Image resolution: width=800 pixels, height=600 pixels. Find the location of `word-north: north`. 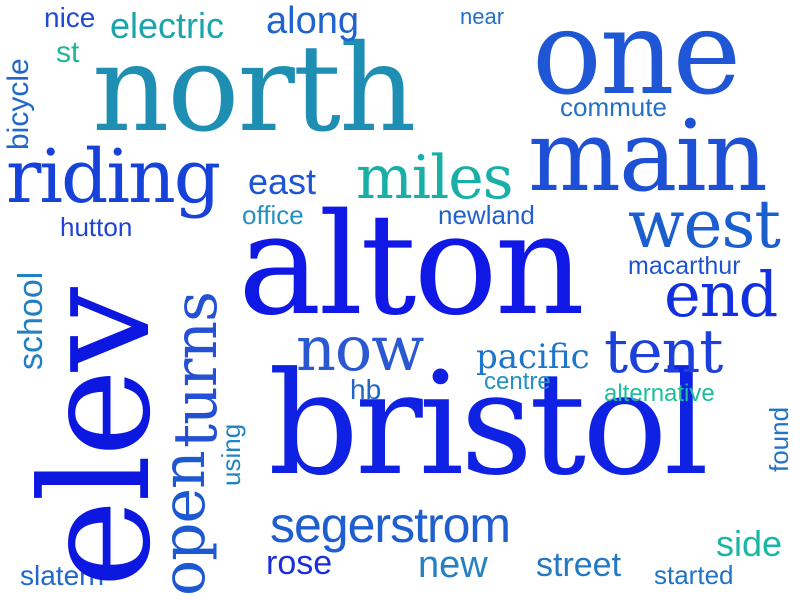

word-north: north is located at coordinates (254, 89).